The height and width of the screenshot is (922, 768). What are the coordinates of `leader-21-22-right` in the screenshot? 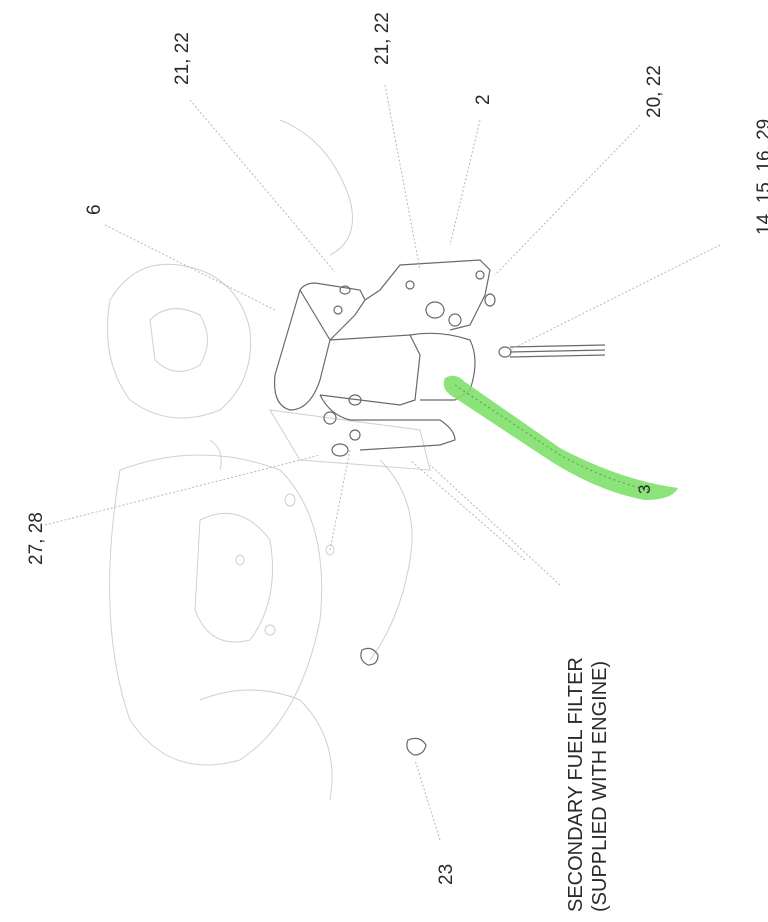 It's located at (402, 177).